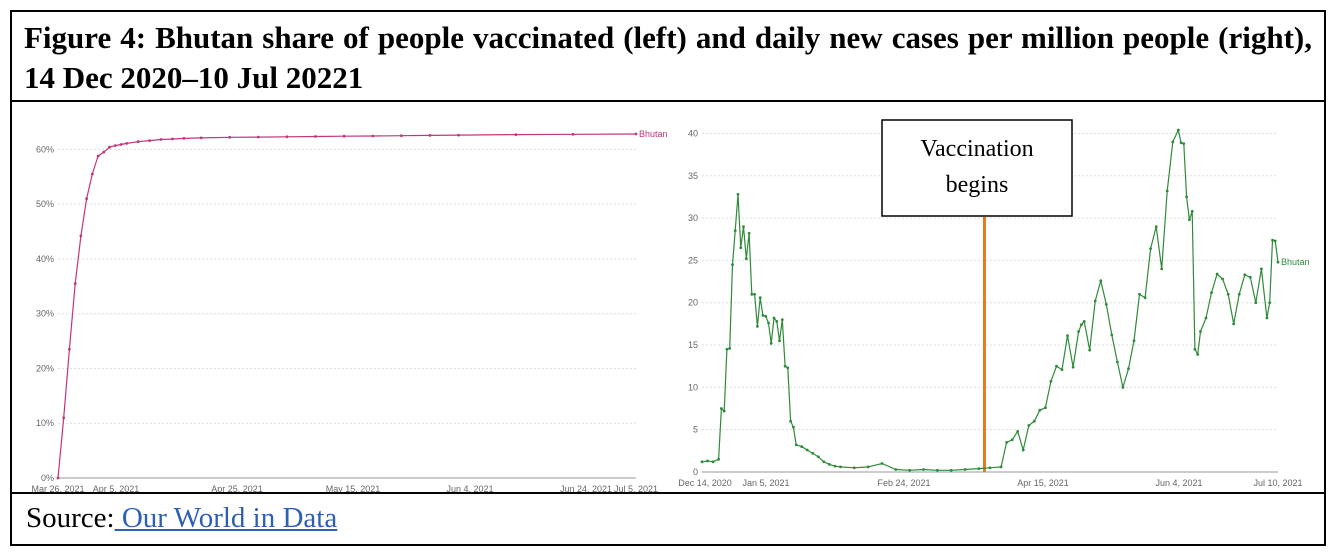 This screenshot has height=556, width=1336. What do you see at coordinates (1277, 483) in the screenshot?
I see `x-tick-label: Jul 10, 2021` at bounding box center [1277, 483].